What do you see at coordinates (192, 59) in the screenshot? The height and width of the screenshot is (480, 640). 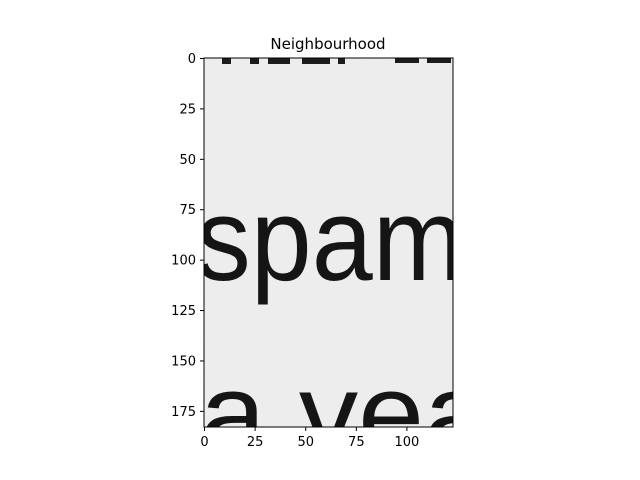 I see `y-tick-label: 0` at bounding box center [192, 59].